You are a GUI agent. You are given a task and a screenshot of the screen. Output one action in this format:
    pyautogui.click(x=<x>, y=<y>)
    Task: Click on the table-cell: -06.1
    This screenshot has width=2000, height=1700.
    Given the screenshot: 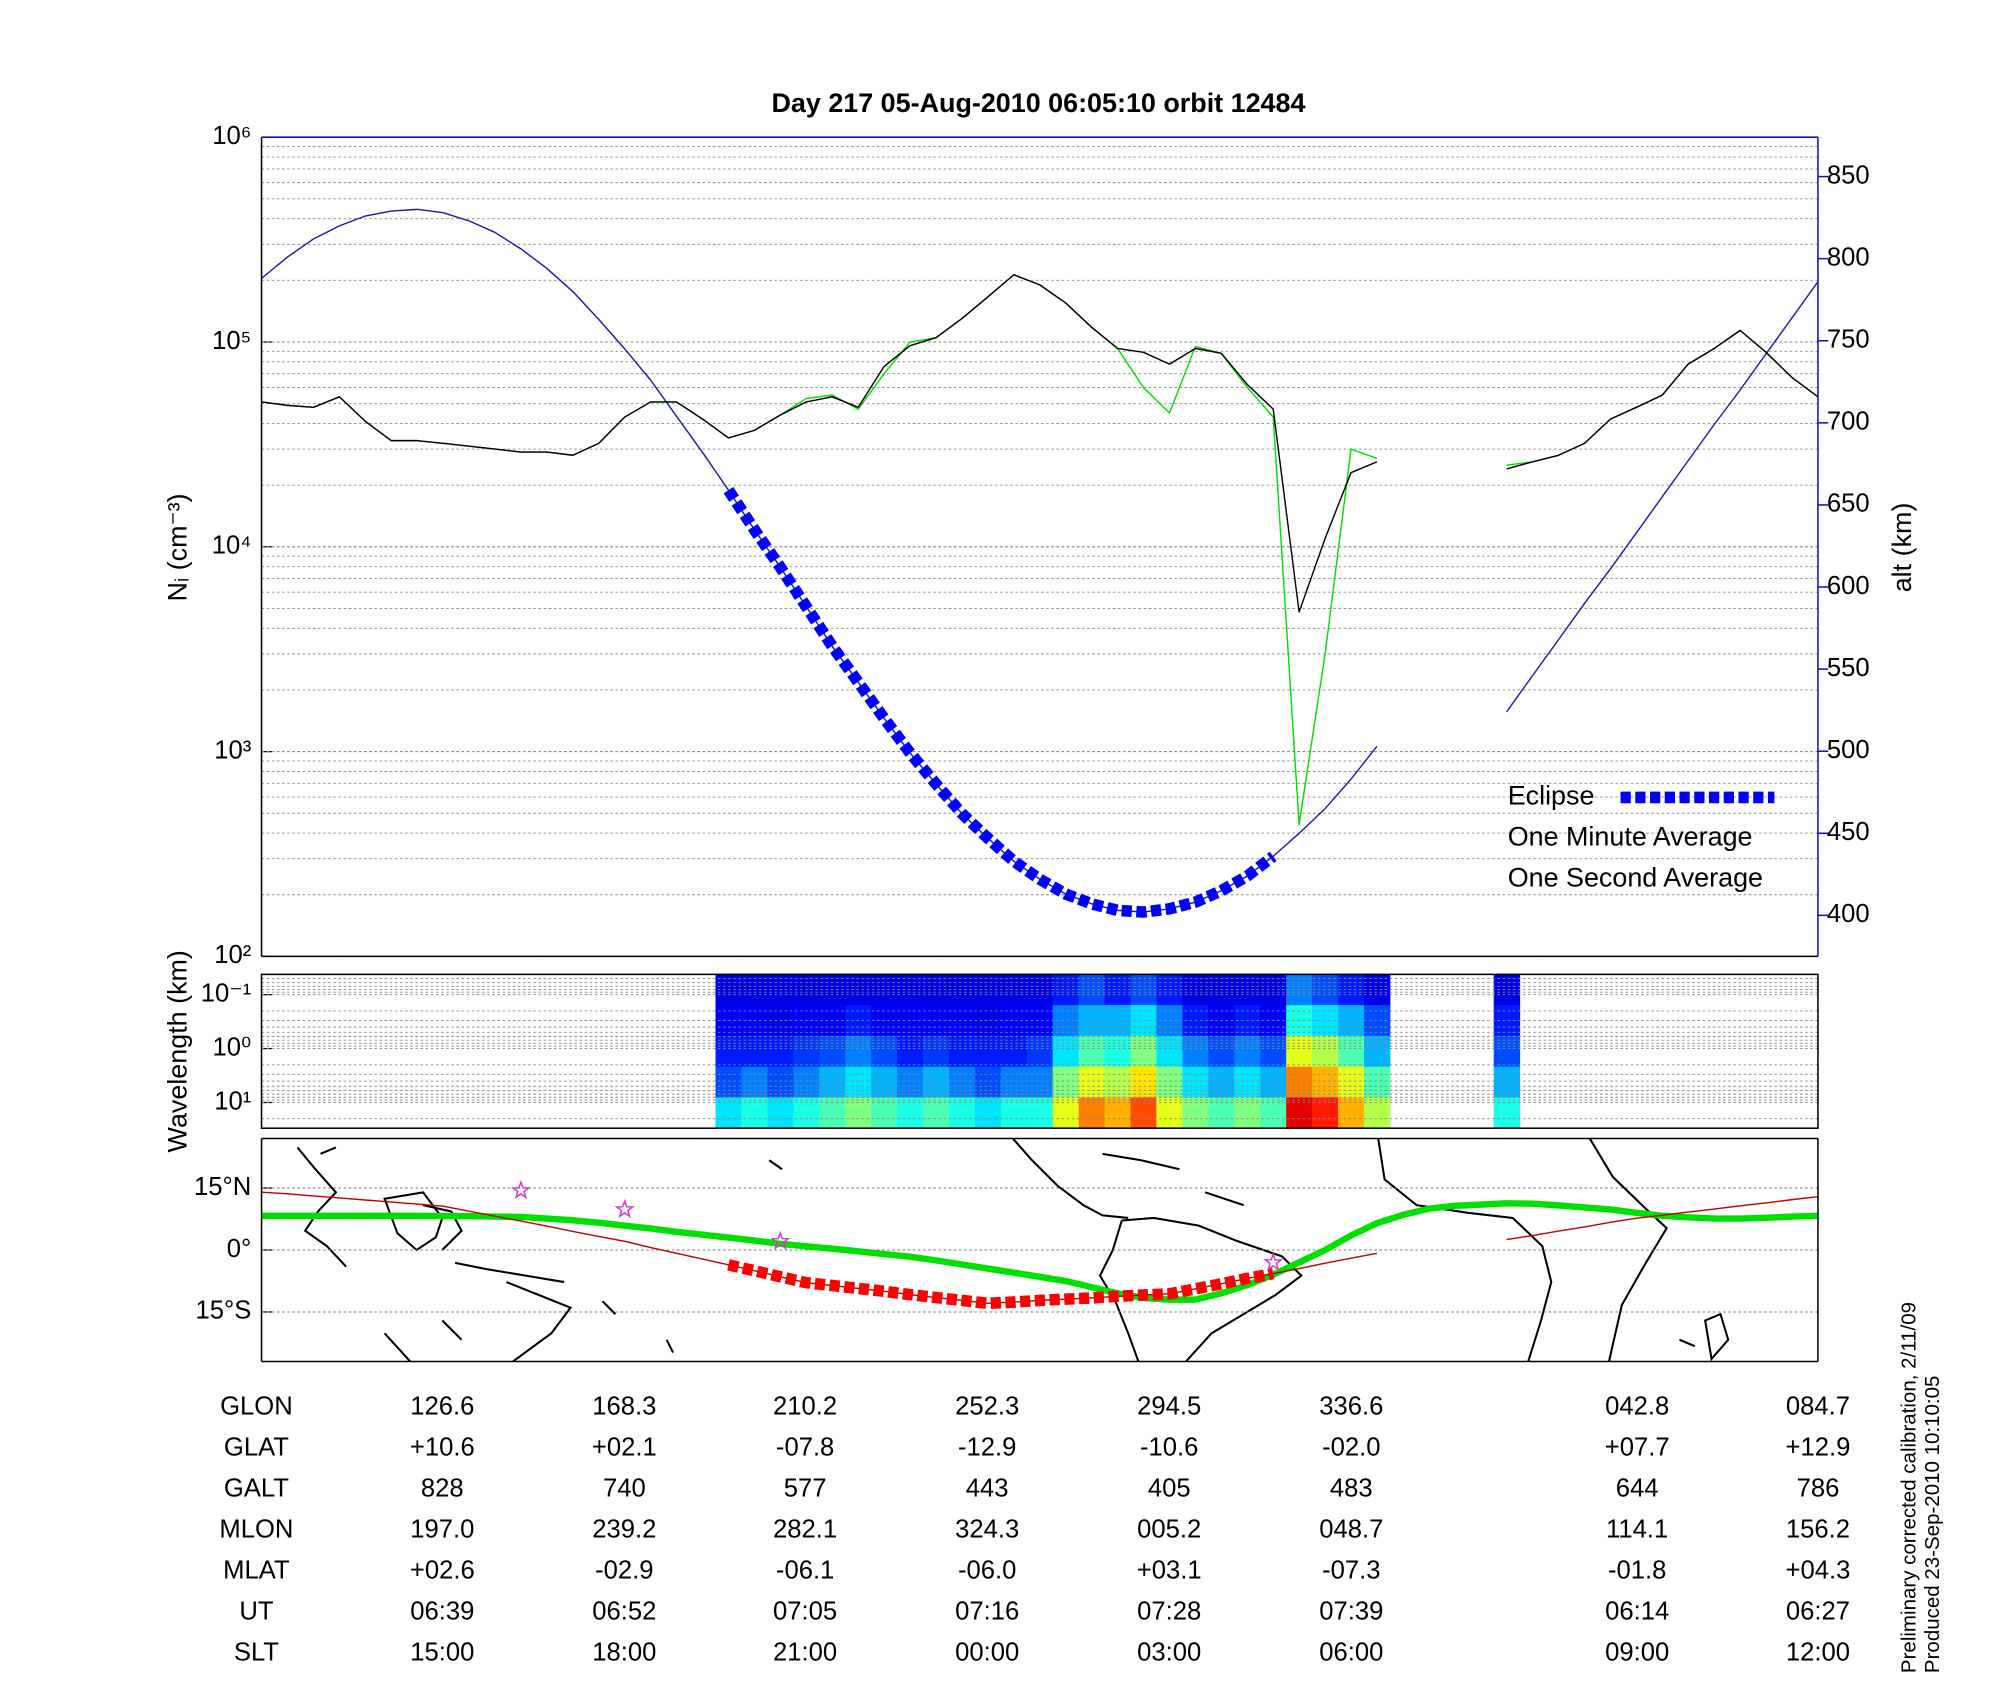 What is the action you would take?
    pyautogui.click(x=805, y=1571)
    